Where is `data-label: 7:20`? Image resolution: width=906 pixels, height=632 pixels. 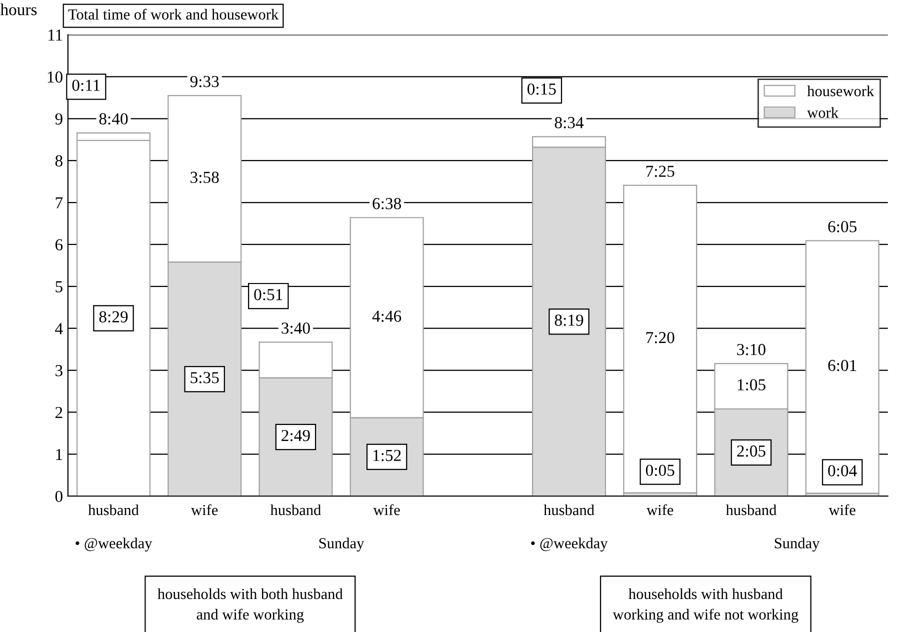
data-label: 7:20 is located at coordinates (660, 338).